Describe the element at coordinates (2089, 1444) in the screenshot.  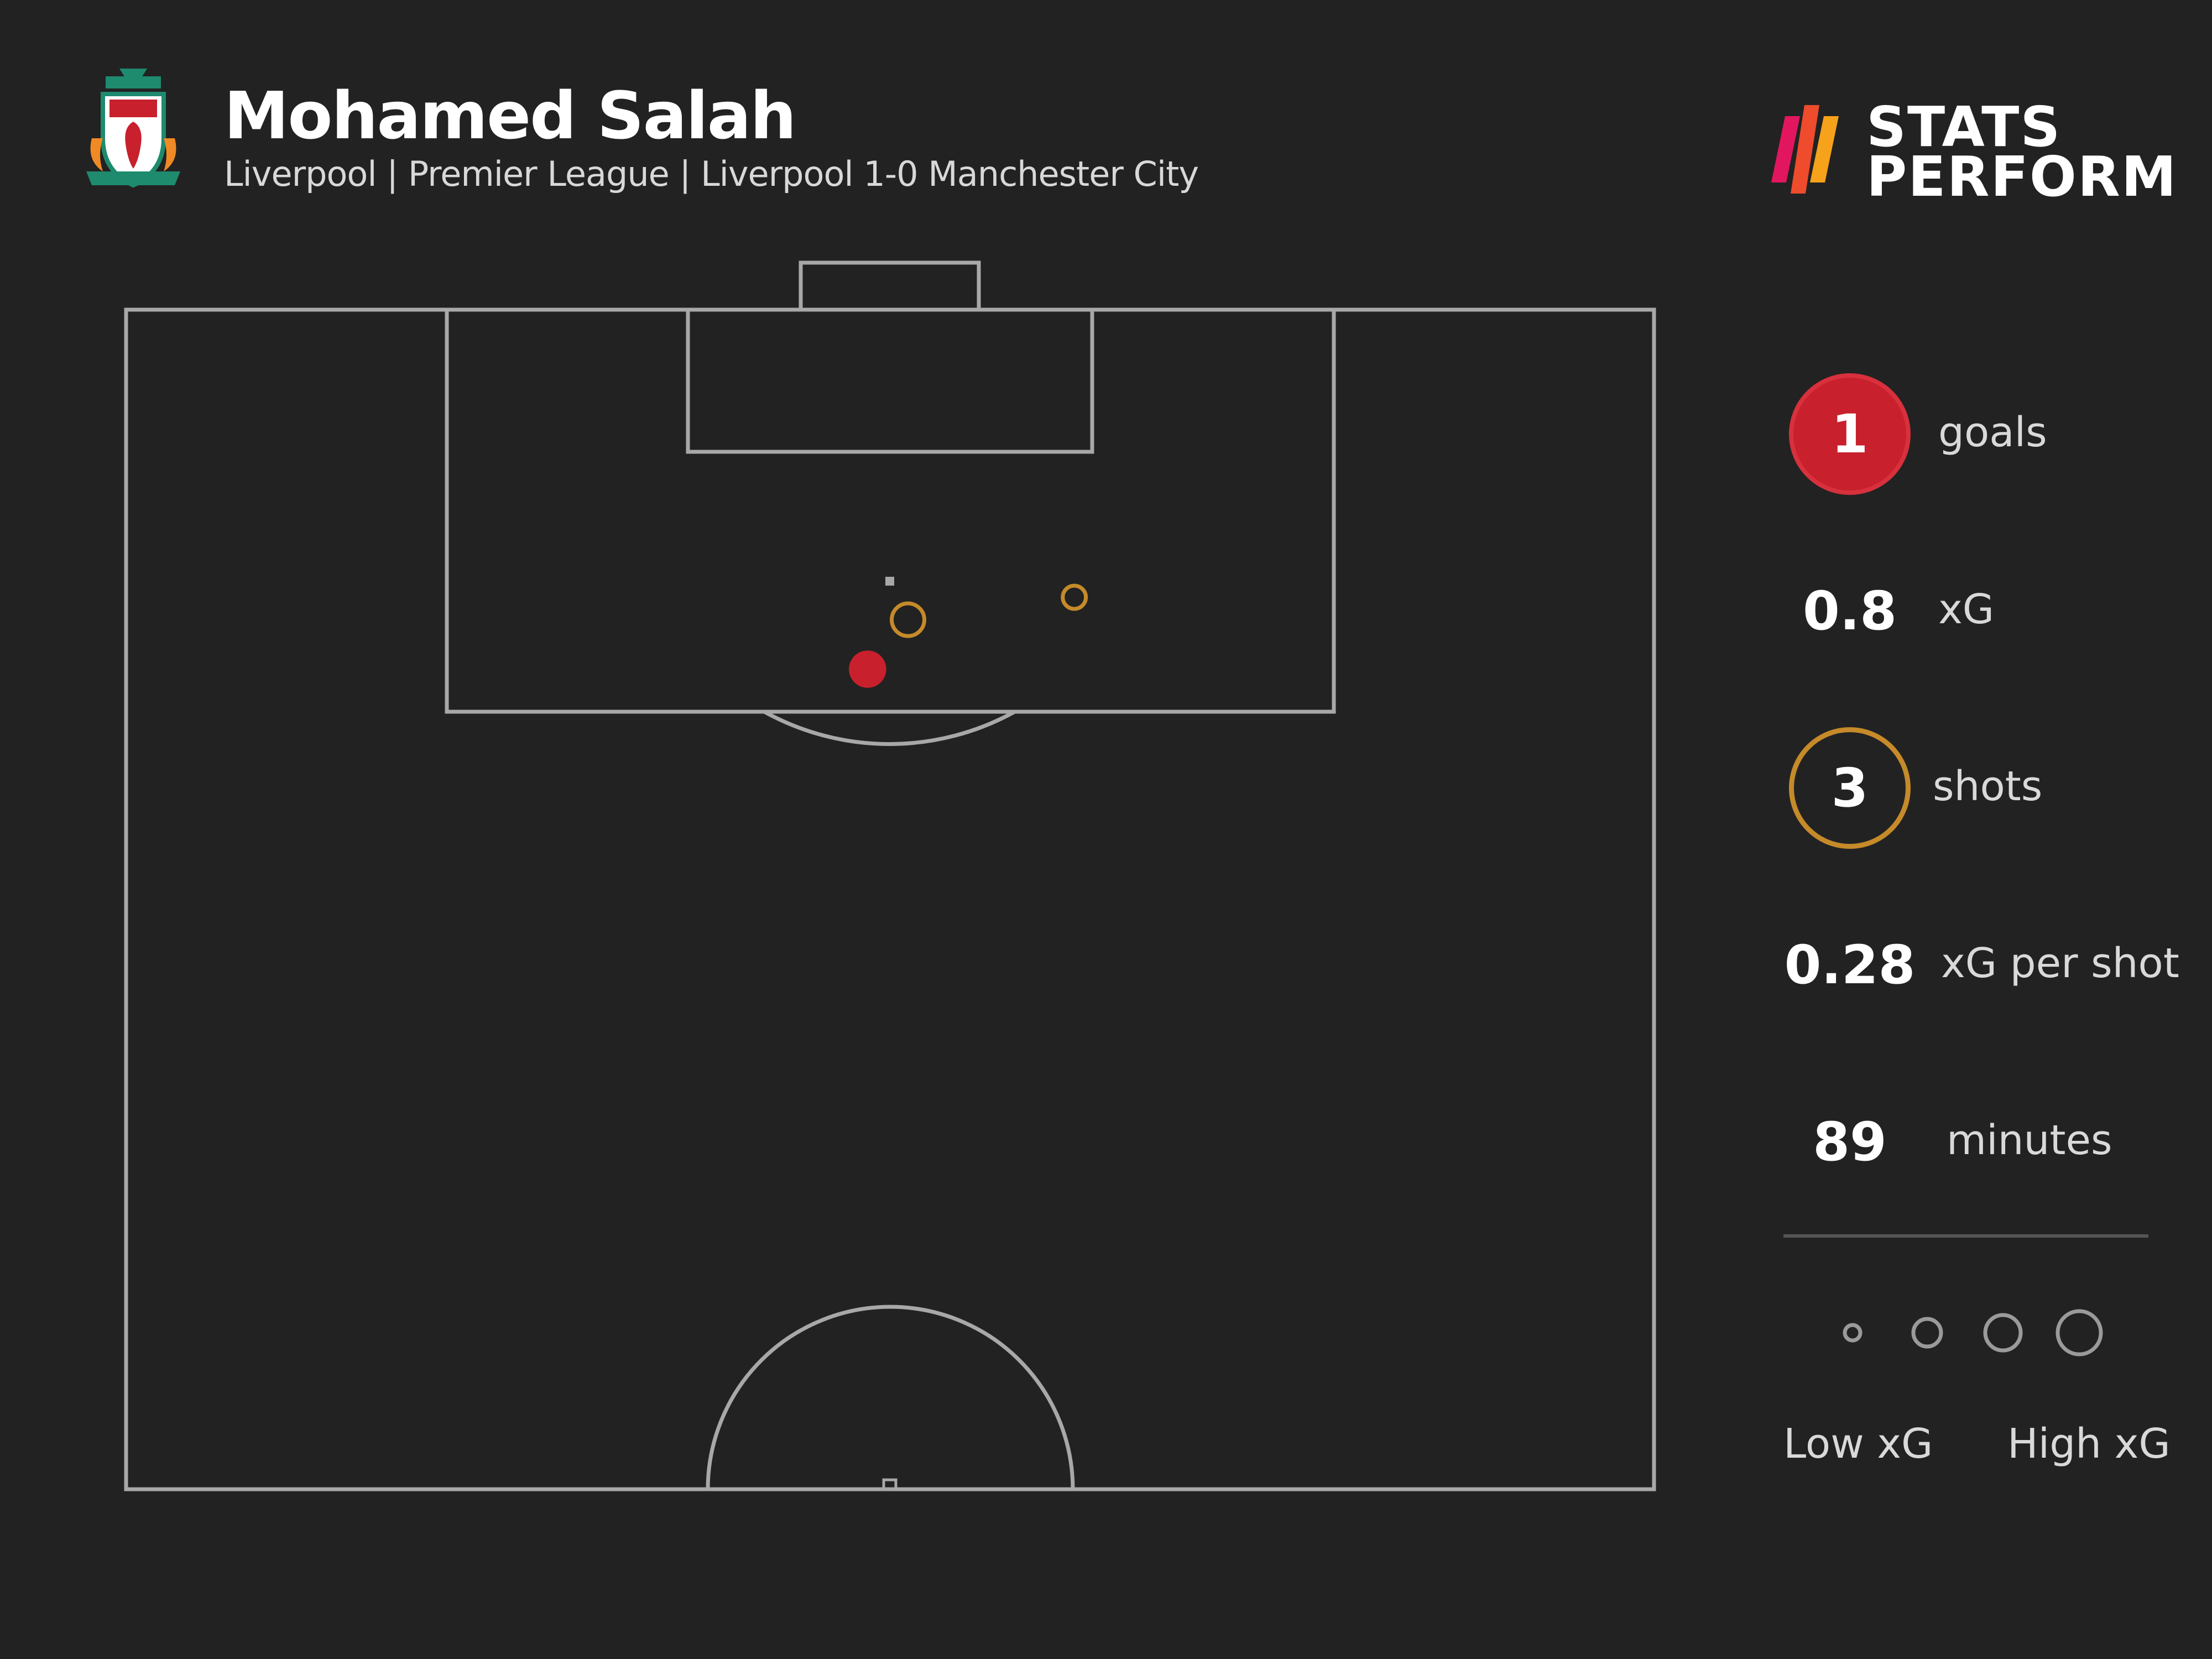
I see `legend-high-label: High xG` at that location.